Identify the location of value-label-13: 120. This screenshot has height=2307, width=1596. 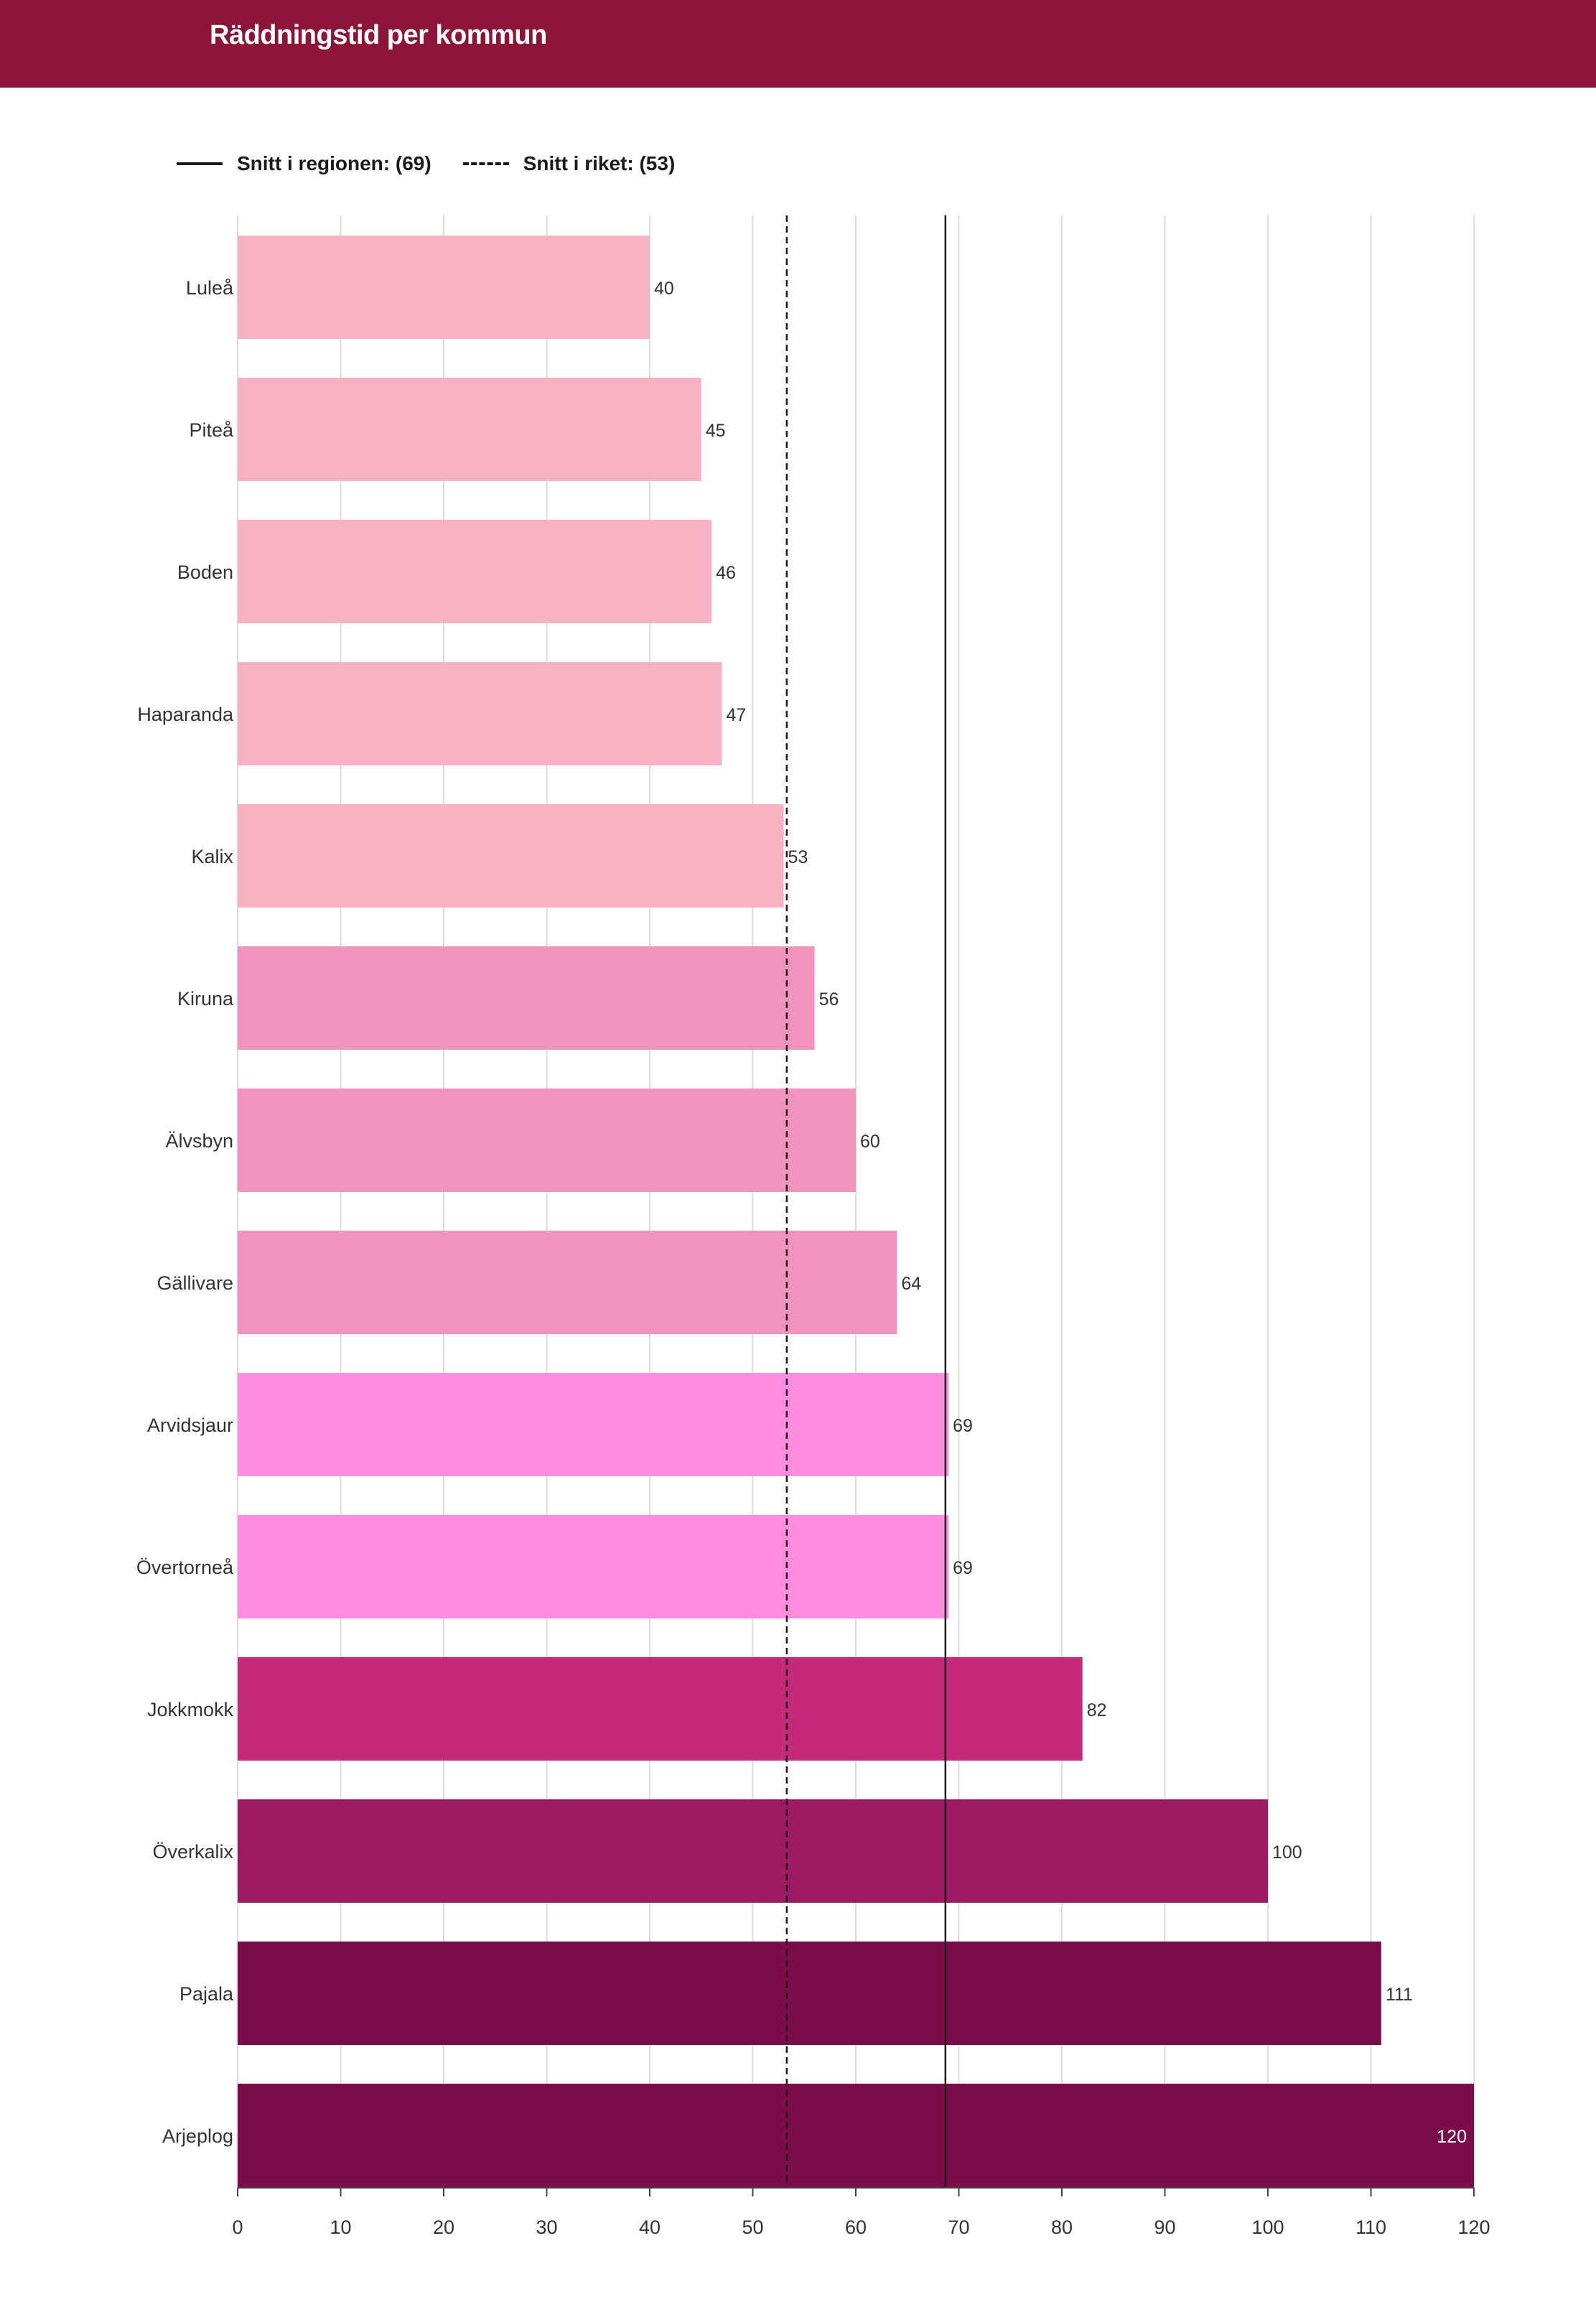
(1452, 2137).